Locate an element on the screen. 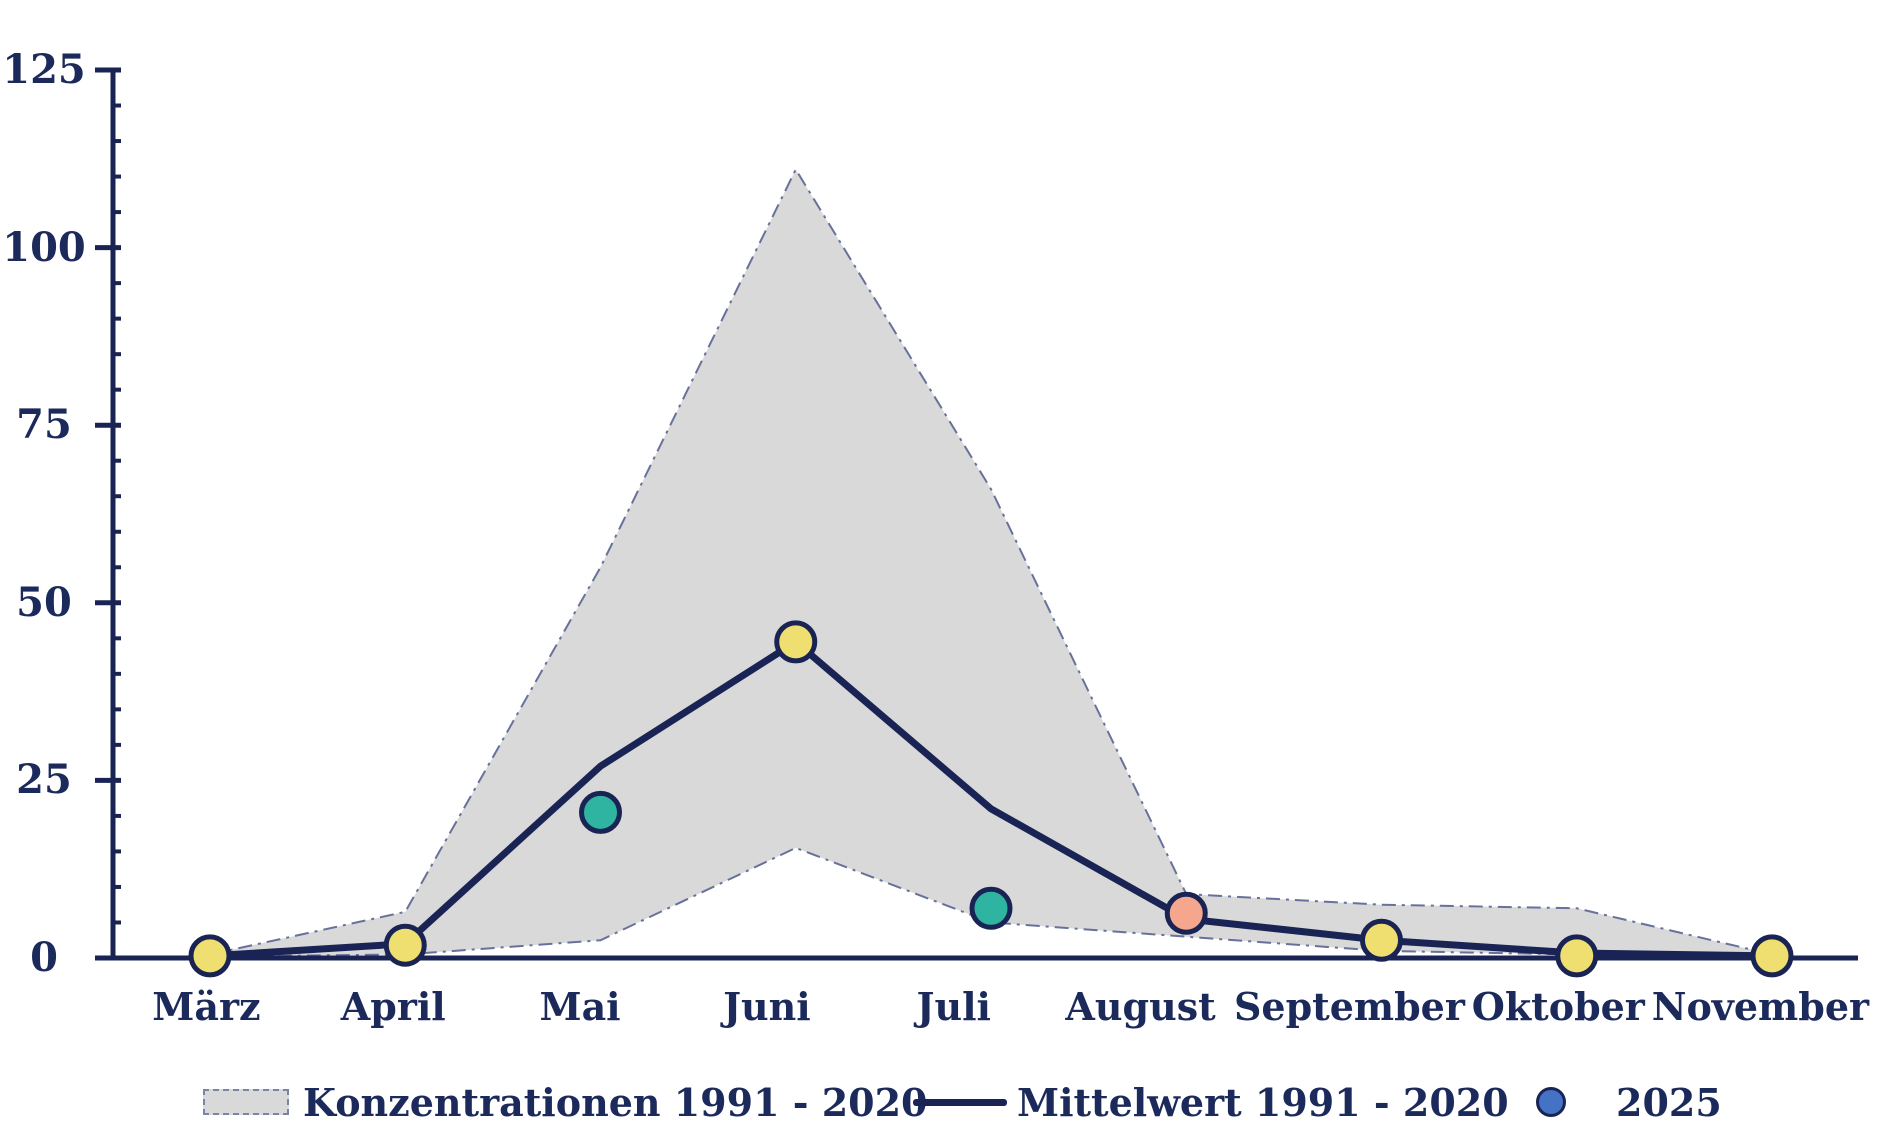  y-tick-label: 100 is located at coordinates (44, 247).